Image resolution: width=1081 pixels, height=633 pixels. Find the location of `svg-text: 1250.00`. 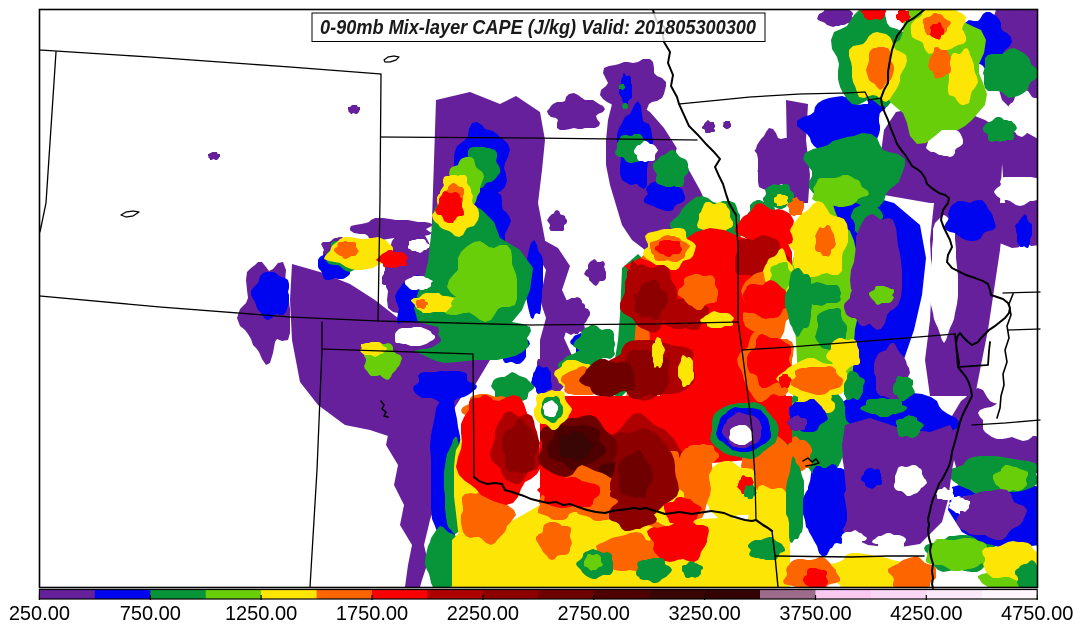

svg-text: 1250.00 is located at coordinates (261, 614).